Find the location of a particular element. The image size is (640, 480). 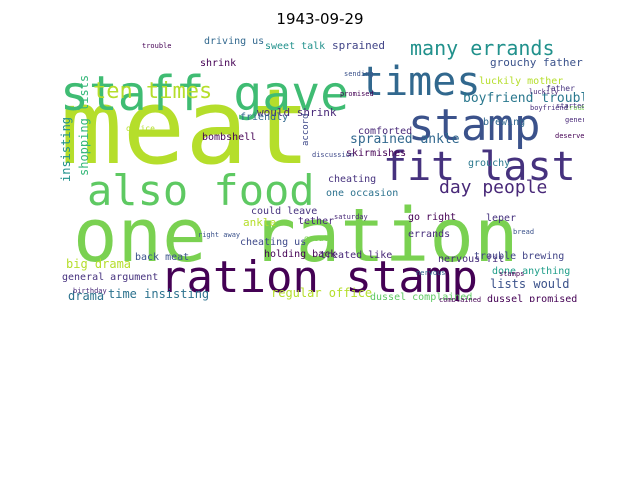

cloud-word: dussel complained is located at coordinates (421, 297).